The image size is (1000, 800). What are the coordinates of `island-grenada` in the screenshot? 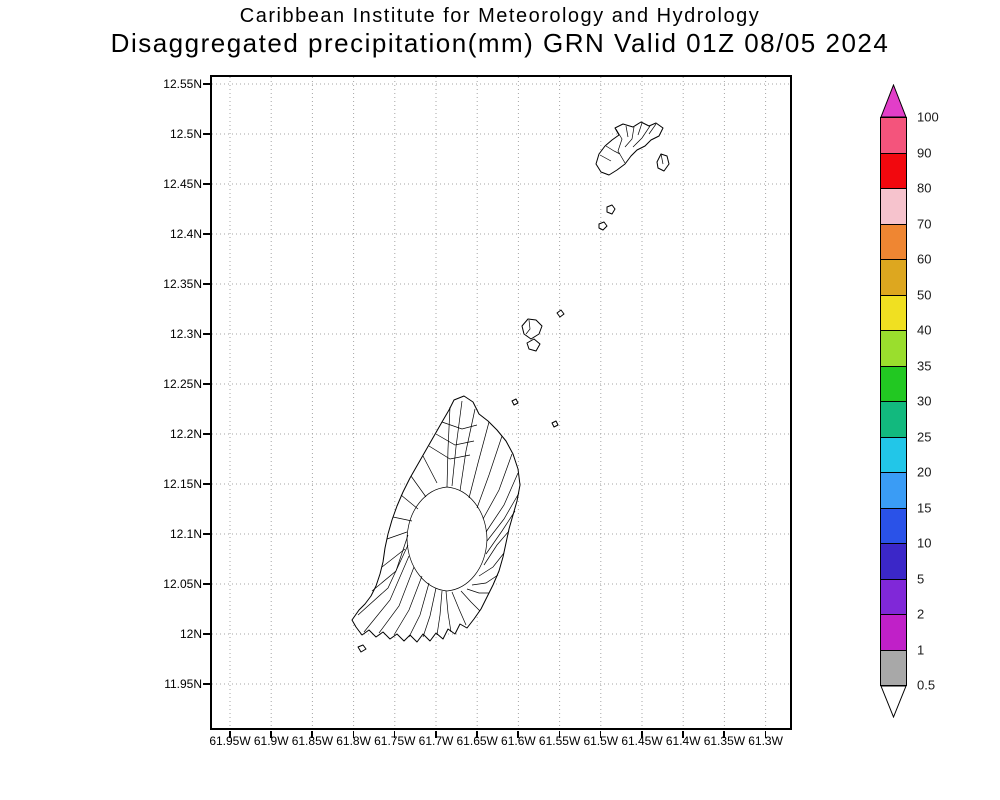 It's located at (436, 519).